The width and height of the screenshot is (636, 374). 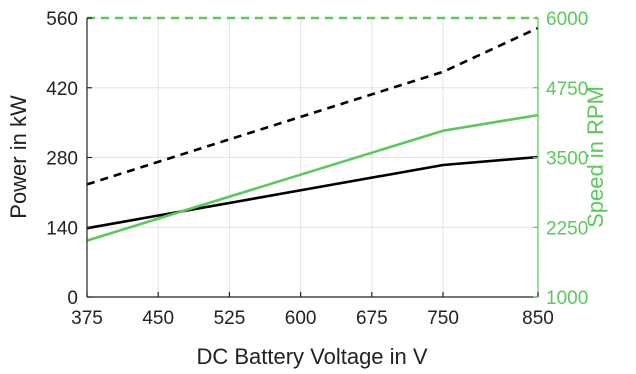 What do you see at coordinates (87, 318) in the screenshot?
I see `x-tick-label-0: 375` at bounding box center [87, 318].